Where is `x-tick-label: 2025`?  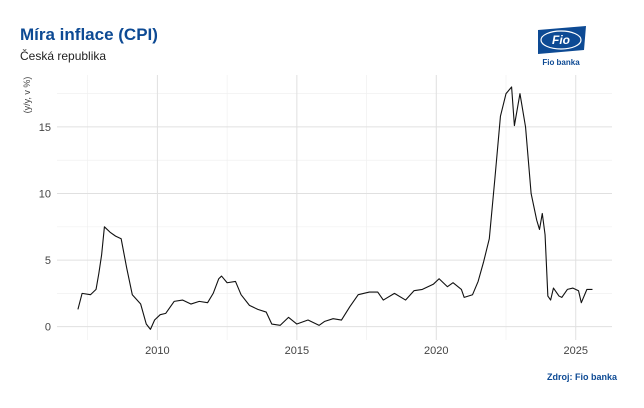
x-tick-label: 2025 is located at coordinates (576, 351).